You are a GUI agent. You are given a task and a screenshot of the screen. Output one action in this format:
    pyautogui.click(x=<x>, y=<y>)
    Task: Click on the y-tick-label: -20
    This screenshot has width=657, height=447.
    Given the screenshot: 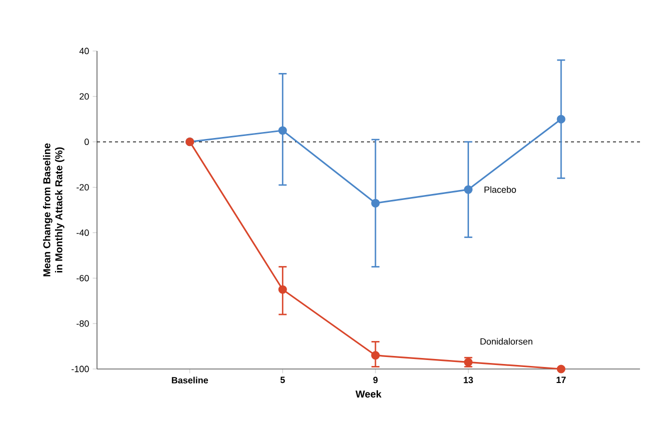 What is the action you would take?
    pyautogui.click(x=82, y=187)
    